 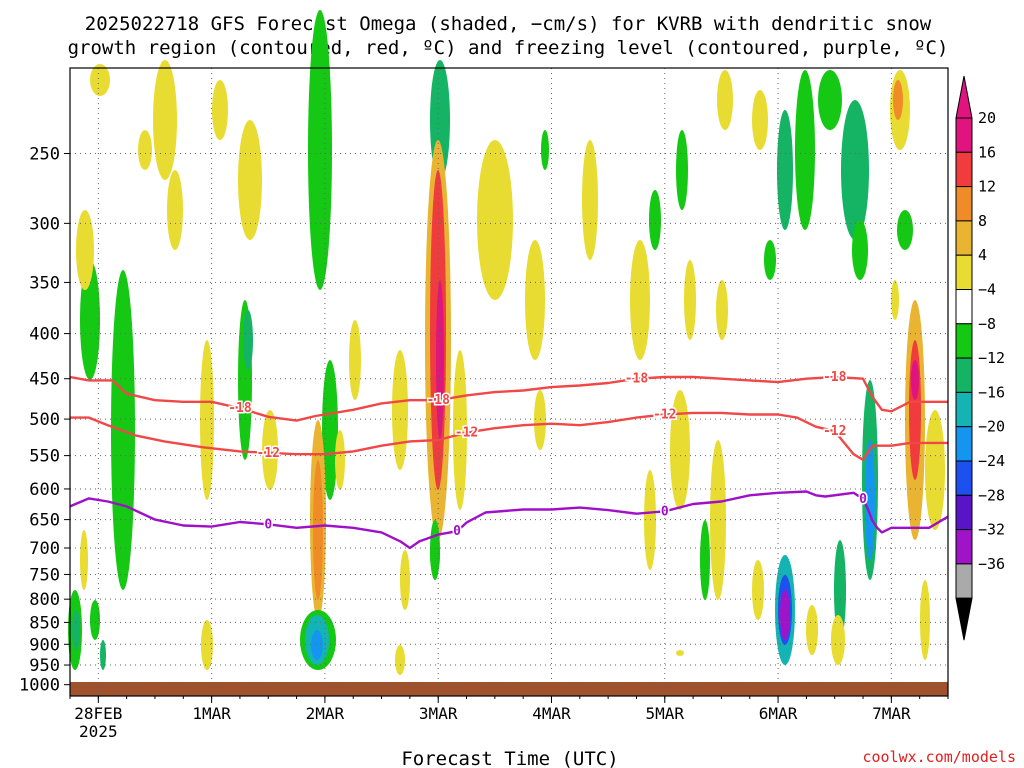 What do you see at coordinates (44, 549) in the screenshot?
I see `y-tick-label: 700` at bounding box center [44, 549].